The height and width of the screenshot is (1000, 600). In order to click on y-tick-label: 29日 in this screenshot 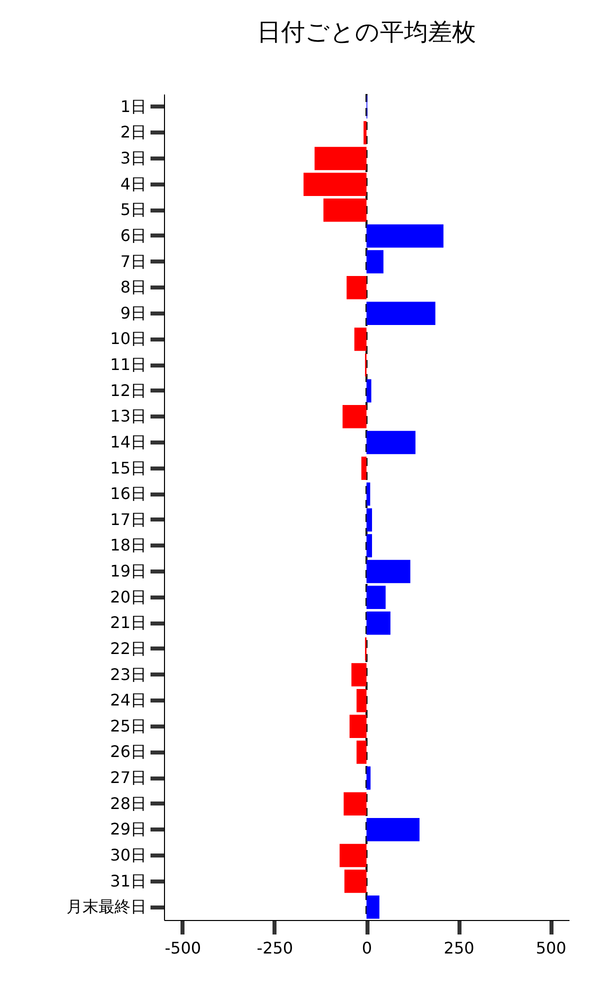, I will do `click(128, 829)`.